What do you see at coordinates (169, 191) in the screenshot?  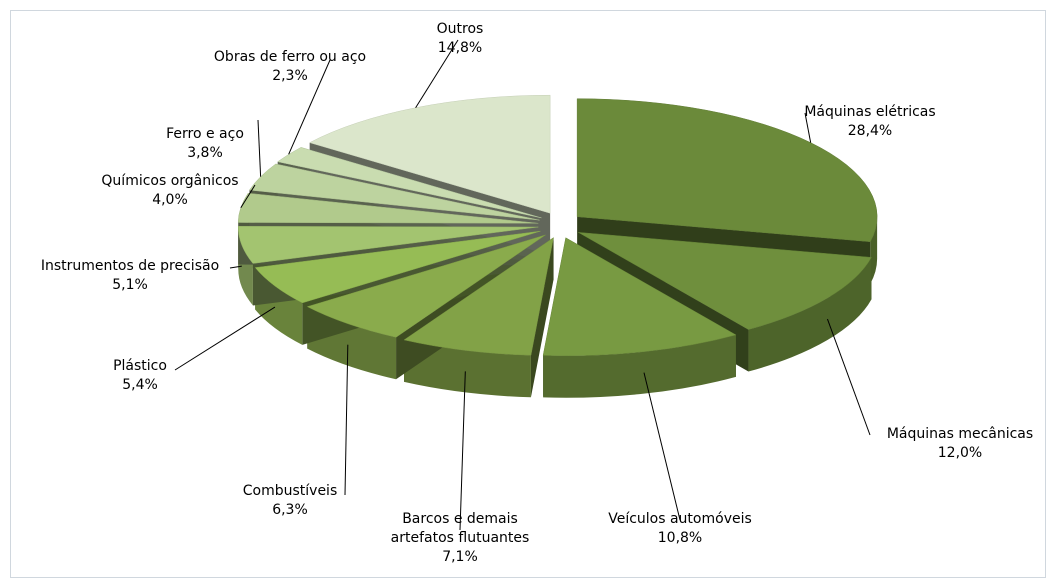 I see `slice-label: Químicos orgânicos 4,0%` at bounding box center [169, 191].